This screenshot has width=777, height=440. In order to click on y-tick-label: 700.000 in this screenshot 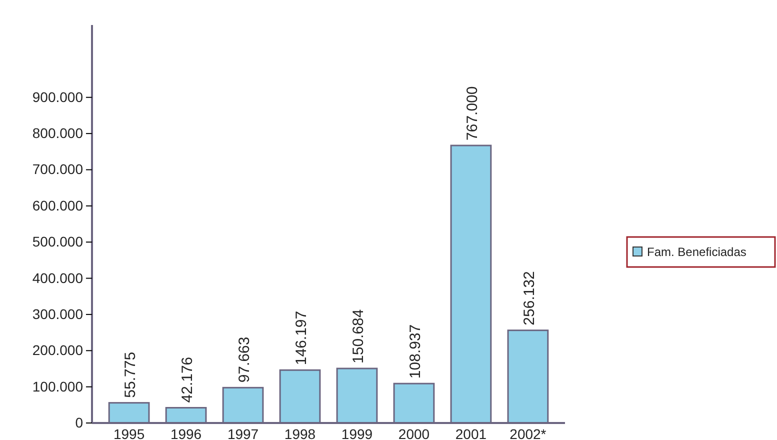, I will do `click(58, 169)`.